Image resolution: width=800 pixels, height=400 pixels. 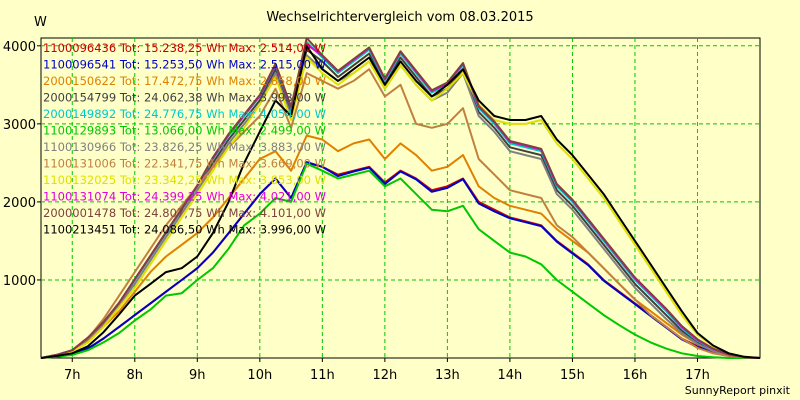 I want to click on x-tick-label: 10h, so click(x=259, y=375).